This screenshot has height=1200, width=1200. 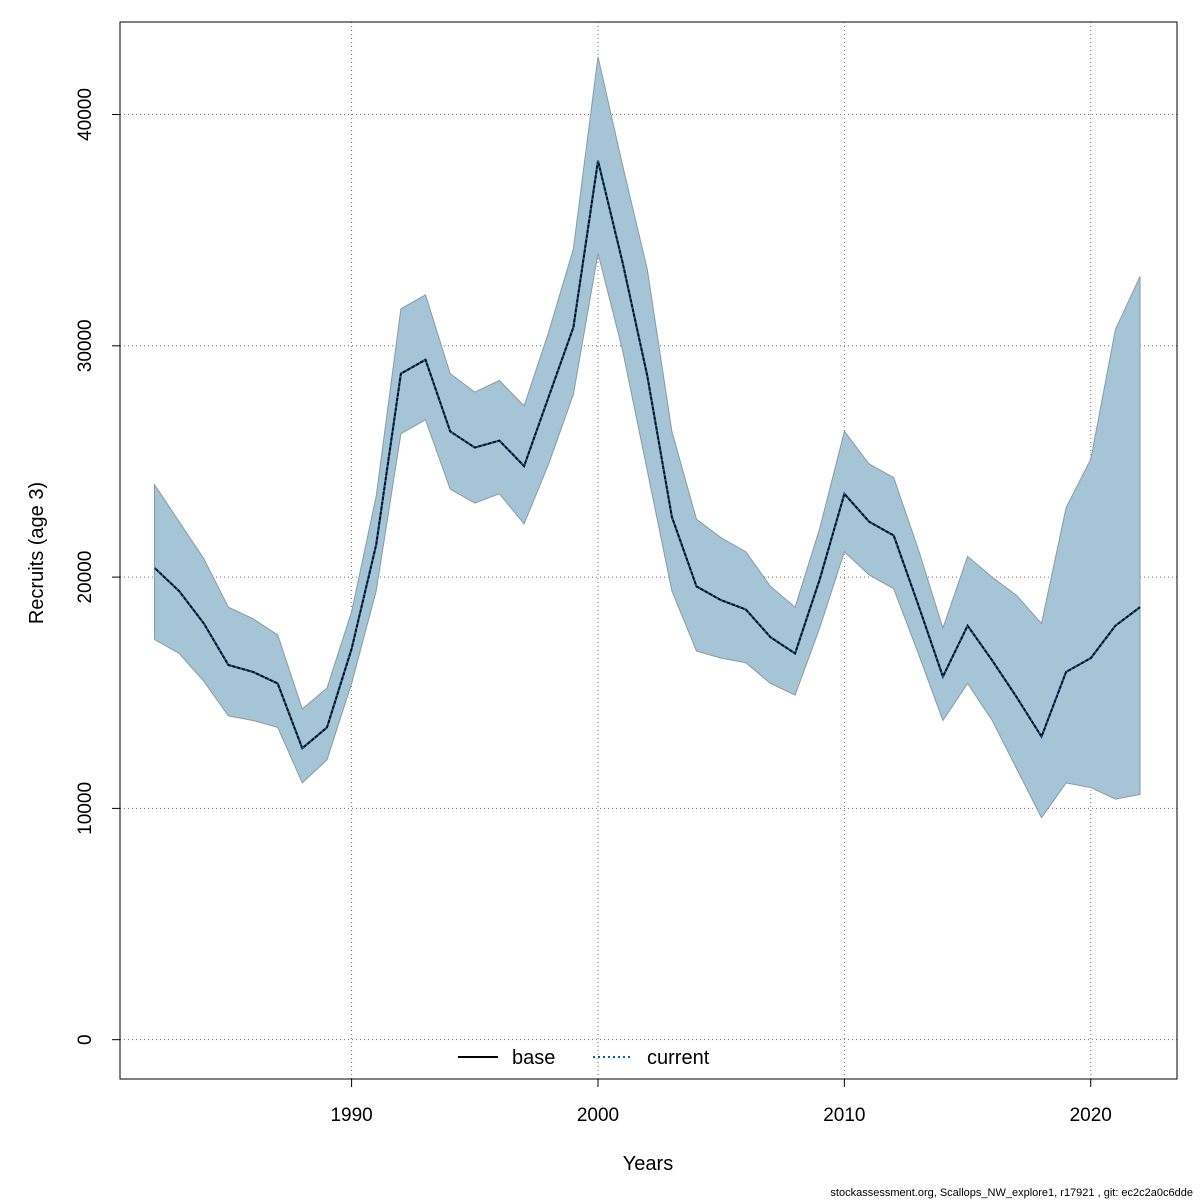 I want to click on y-tick-label-40000: 40000, so click(x=85, y=114).